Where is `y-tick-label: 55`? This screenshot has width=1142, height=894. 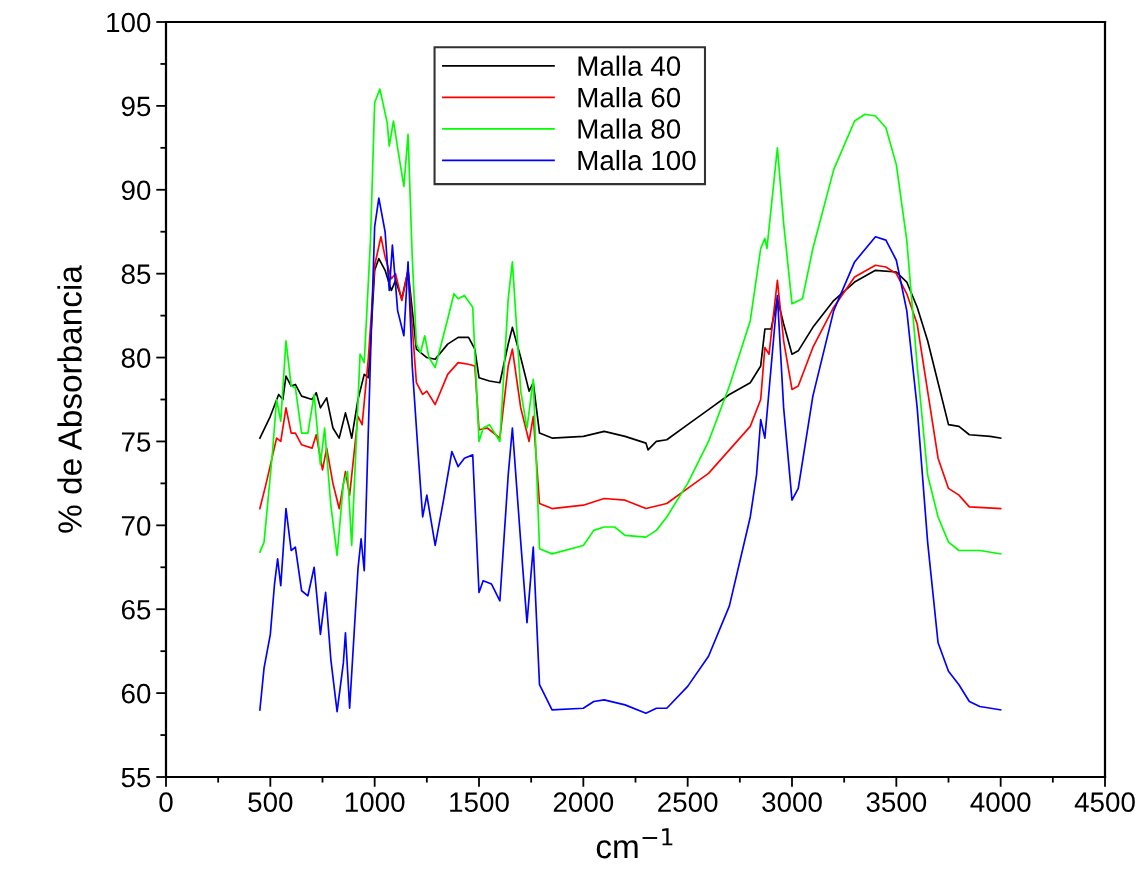 y-tick-label: 55 is located at coordinates (136, 777).